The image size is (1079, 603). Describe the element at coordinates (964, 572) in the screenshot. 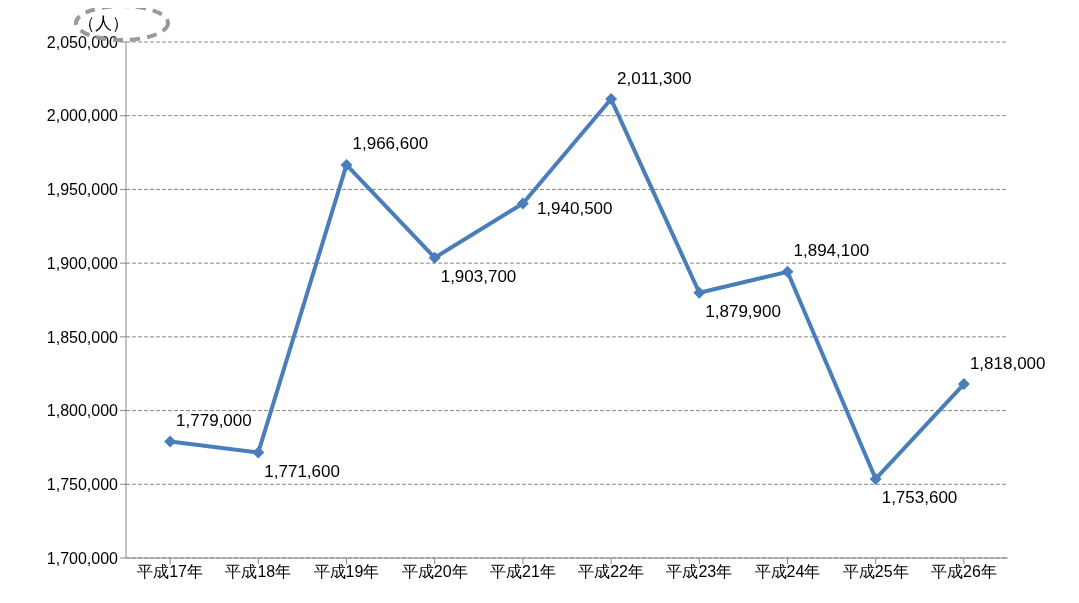

I see `x-tick-label: 平成26年` at that location.